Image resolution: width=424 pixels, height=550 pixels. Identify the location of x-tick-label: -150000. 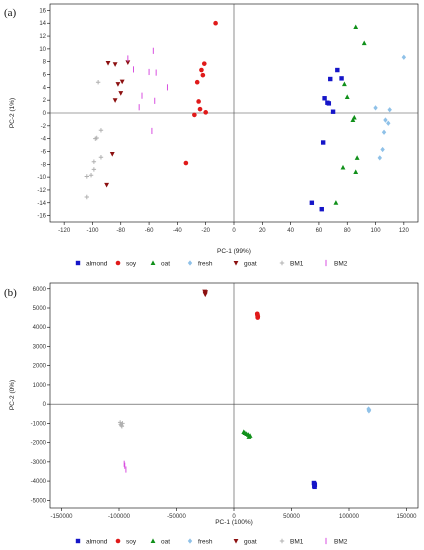
(61, 517).